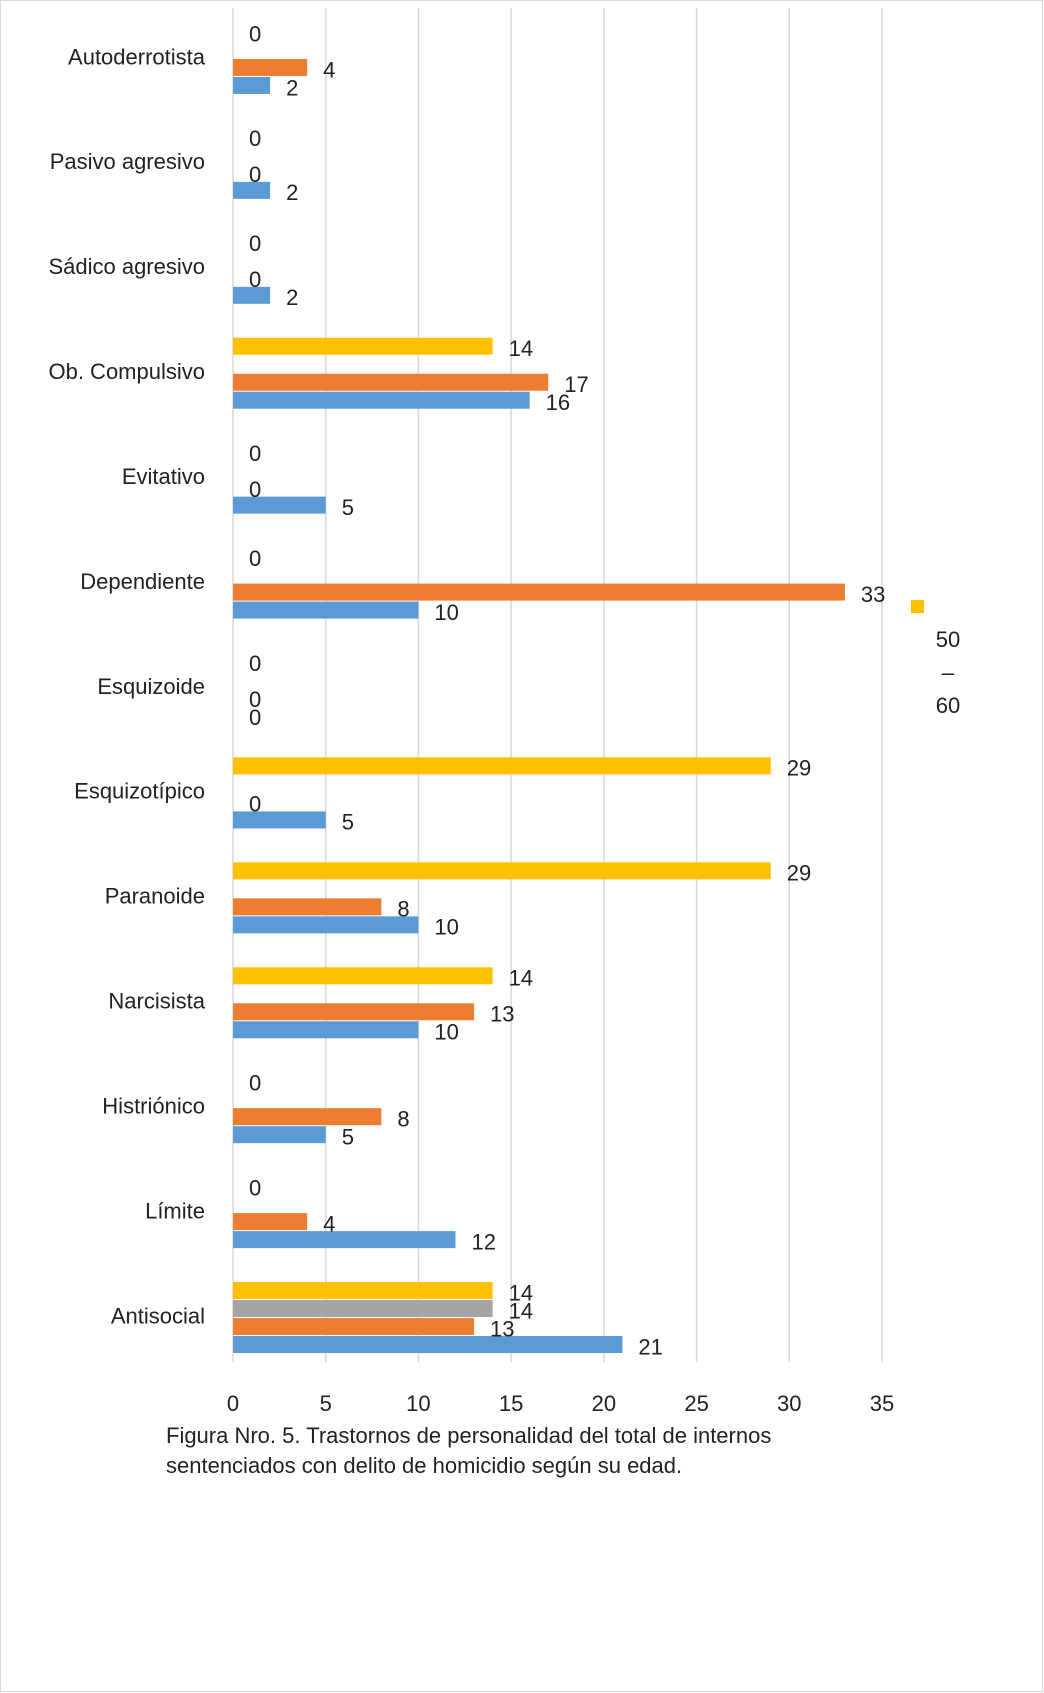 The height and width of the screenshot is (1693, 1044). I want to click on y-tick-label: Narcisista, so click(156, 1001).